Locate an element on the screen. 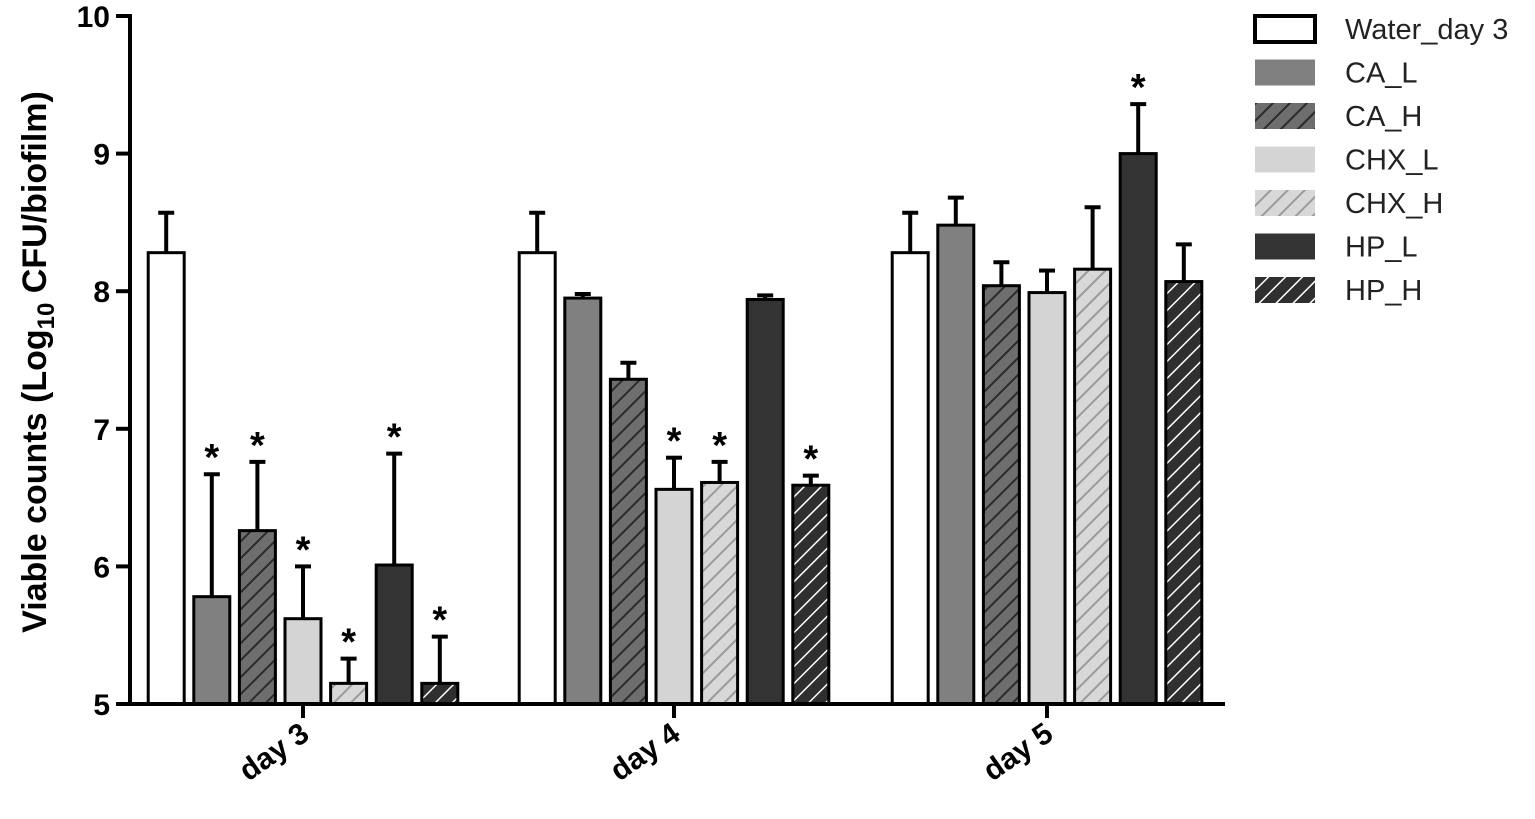 The image size is (1535, 819). significance-hp-l-day-3: * is located at coordinates (394, 438).